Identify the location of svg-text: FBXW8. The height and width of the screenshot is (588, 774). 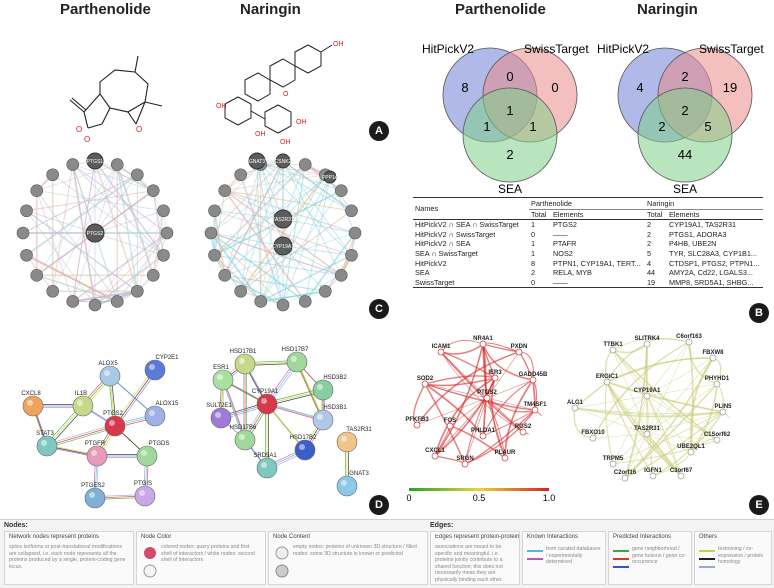
(714, 353).